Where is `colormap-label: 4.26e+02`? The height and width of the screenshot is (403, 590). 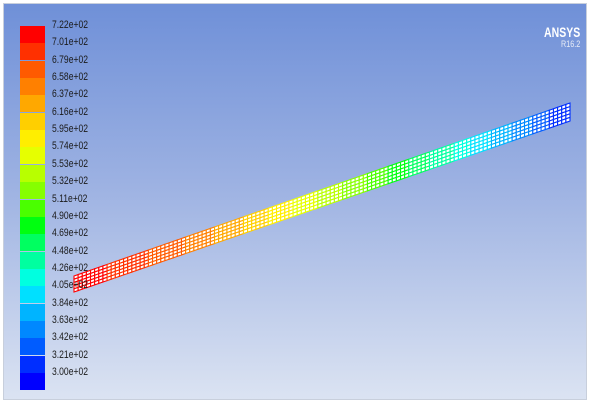 colormap-label: 4.26e+02 is located at coordinates (70, 267).